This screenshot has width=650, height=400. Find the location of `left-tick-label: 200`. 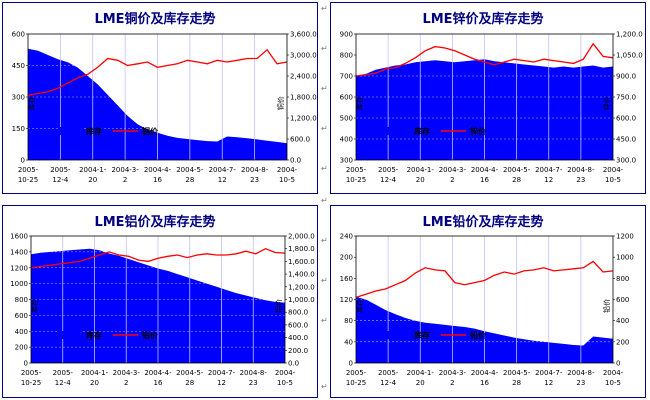

left-tick-label: 200 is located at coordinates (21, 348).